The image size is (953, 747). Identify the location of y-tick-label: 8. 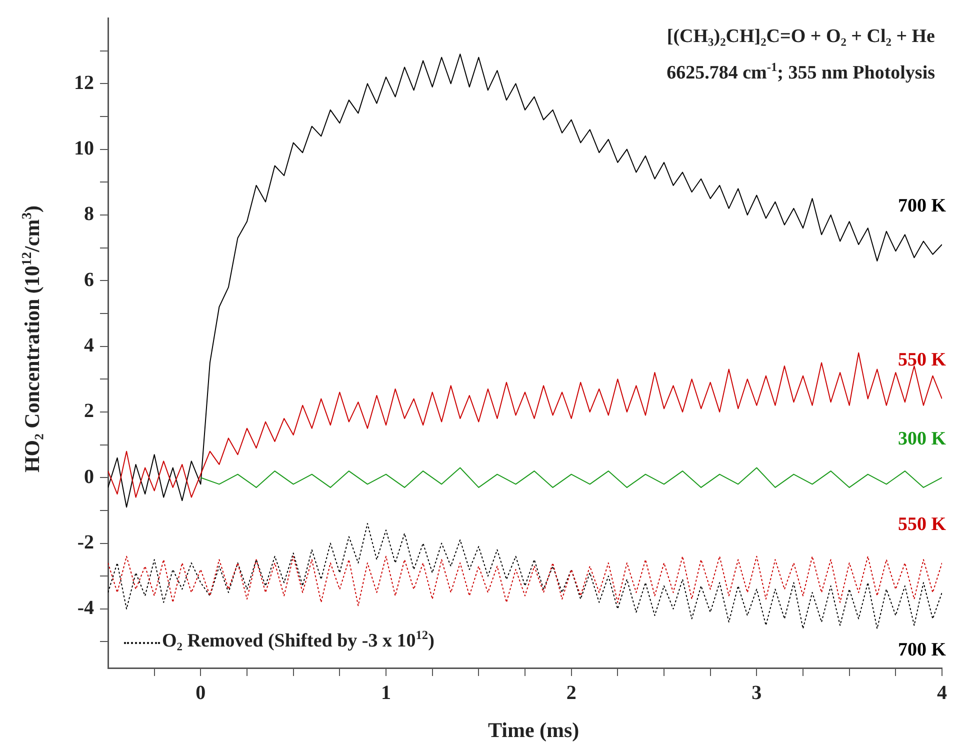
(89, 214).